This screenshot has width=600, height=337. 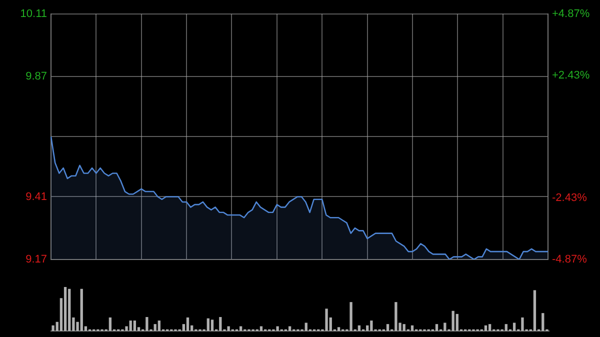 I want to click on y2-tick-label: -2.43%, so click(x=570, y=198).